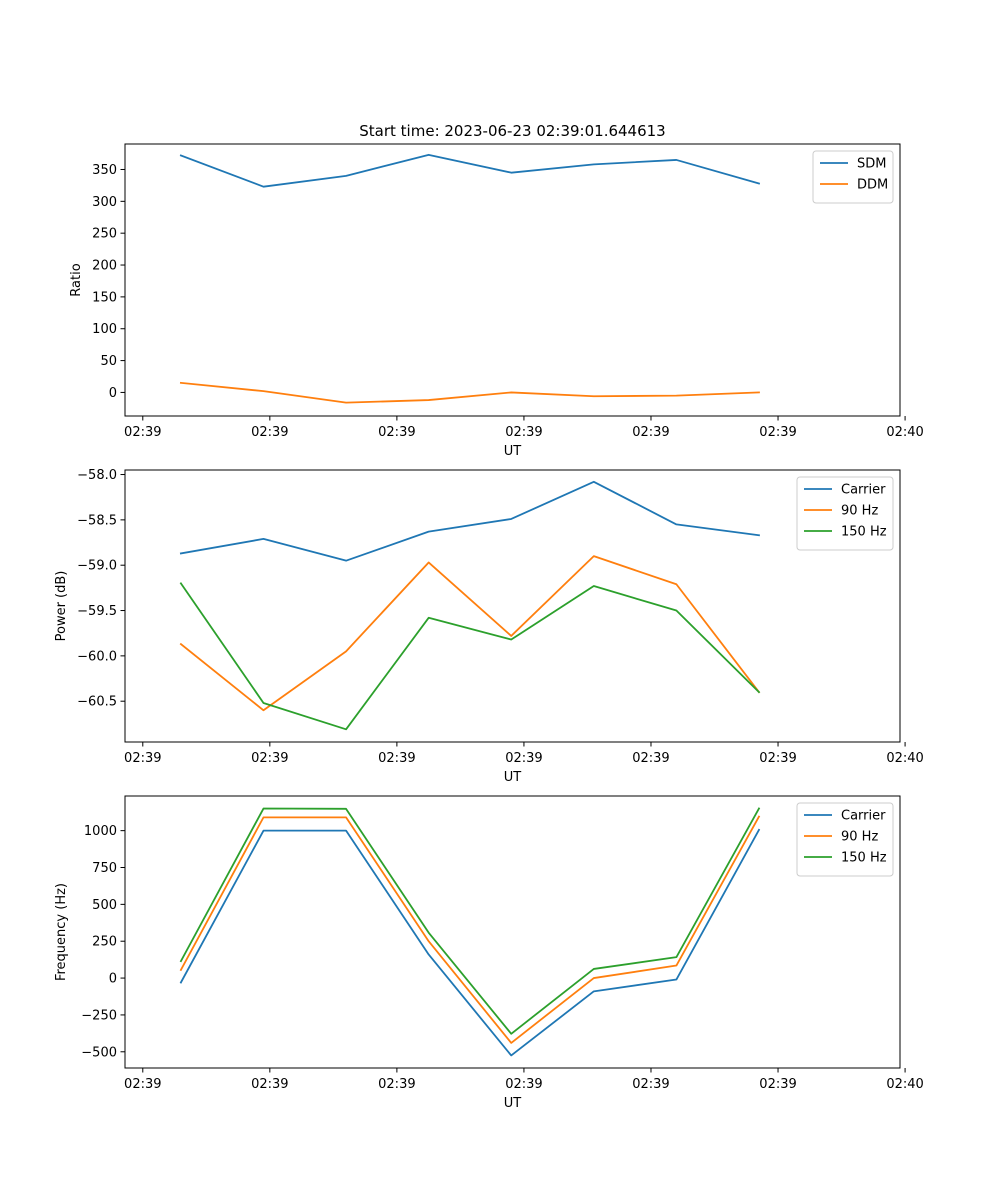  I want to click on y-tick-label: −59.0, so click(97, 566).